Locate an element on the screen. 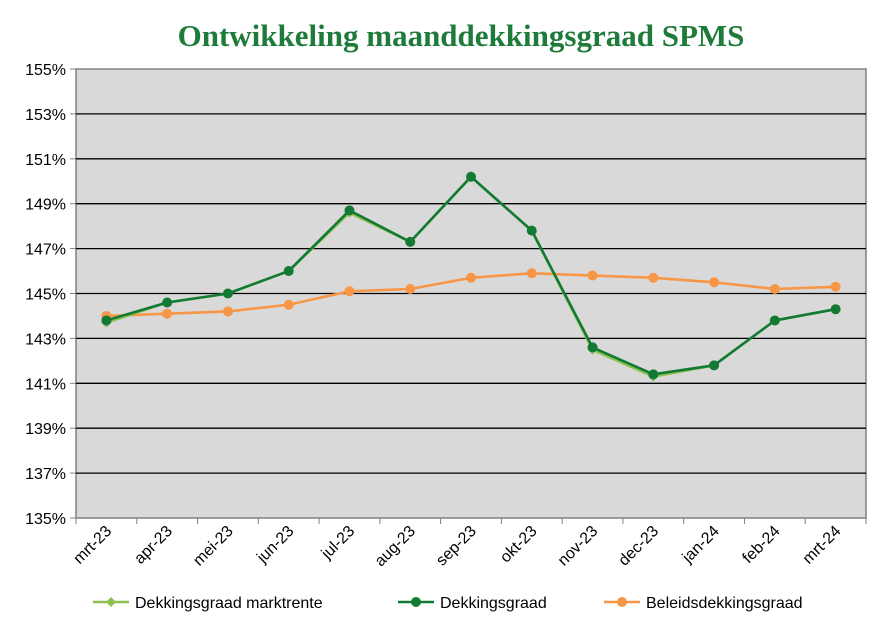 This screenshot has width=892, height=631. x-tick-label: jul-23 is located at coordinates (338, 543).